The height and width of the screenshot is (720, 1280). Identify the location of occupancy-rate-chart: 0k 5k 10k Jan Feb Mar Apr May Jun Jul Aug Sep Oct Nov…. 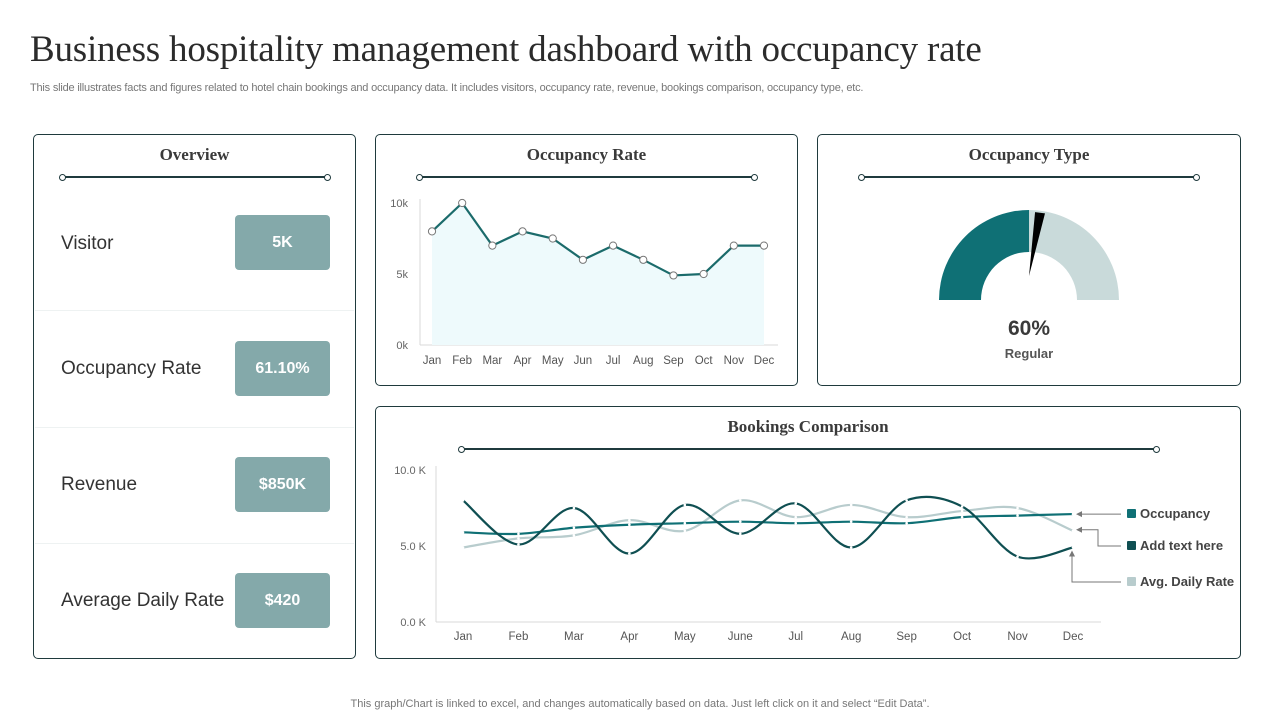
(587, 261).